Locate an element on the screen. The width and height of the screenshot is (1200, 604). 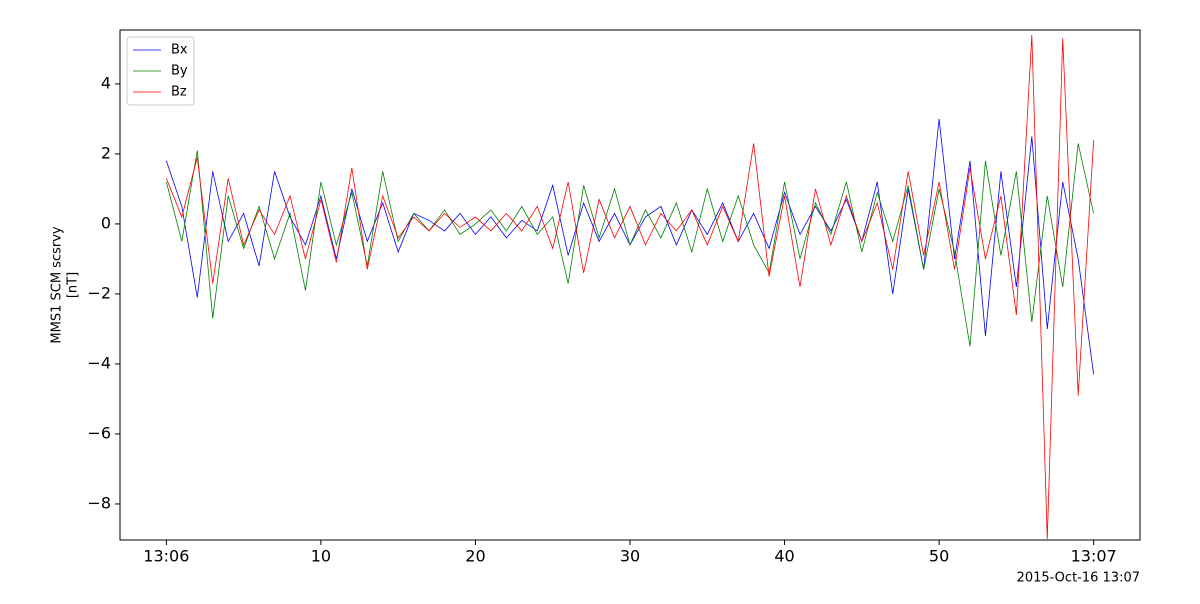
y-tick-label: 0 is located at coordinates (106, 222).